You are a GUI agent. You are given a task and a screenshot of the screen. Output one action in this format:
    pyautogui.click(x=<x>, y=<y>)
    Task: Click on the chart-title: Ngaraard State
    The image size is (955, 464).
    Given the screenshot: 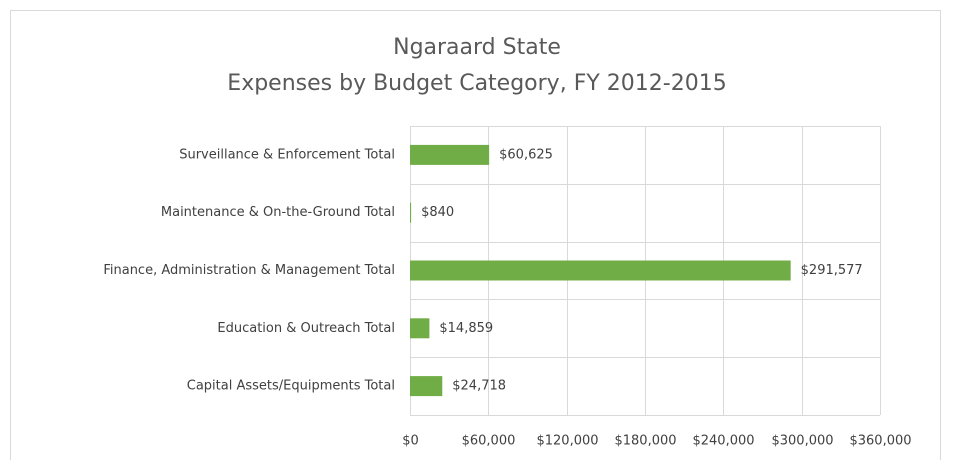 What is the action you would take?
    pyautogui.click(x=477, y=47)
    